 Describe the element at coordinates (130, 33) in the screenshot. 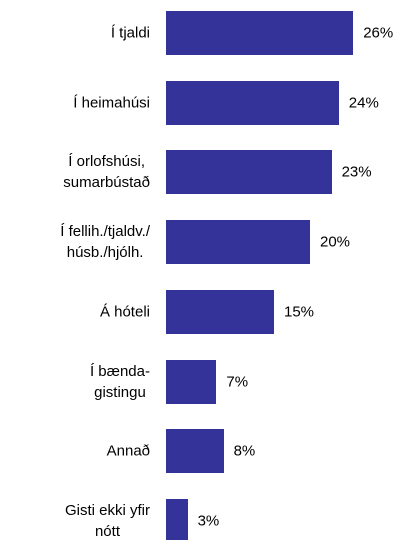

I see `category-label: Í tjaldi` at that location.